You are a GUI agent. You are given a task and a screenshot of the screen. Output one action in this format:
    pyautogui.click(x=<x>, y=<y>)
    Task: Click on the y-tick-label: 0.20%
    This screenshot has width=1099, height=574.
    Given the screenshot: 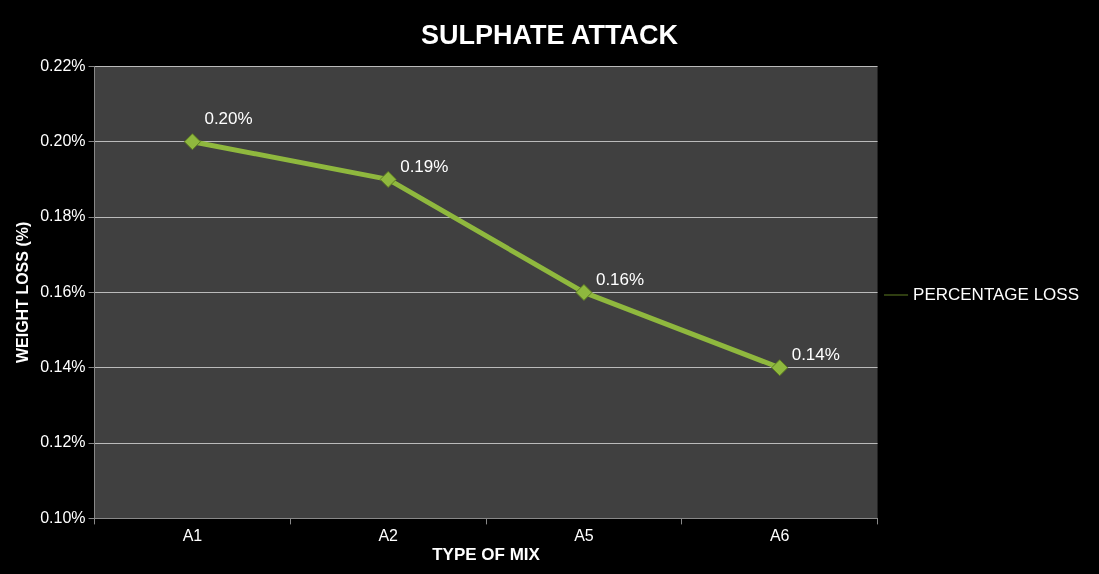 What is the action you would take?
    pyautogui.click(x=63, y=141)
    